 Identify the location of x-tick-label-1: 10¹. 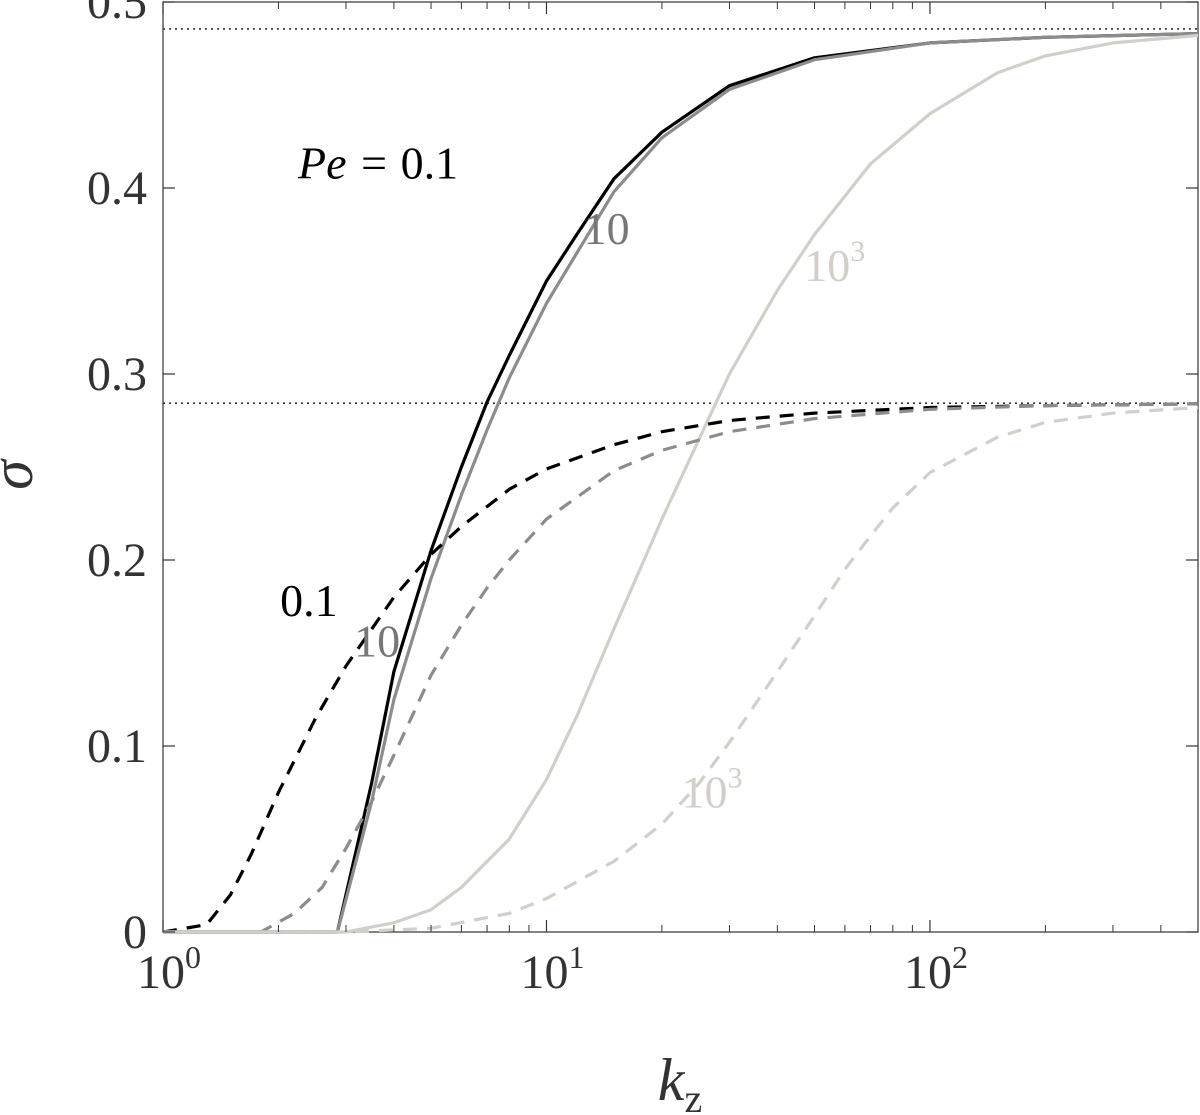
(552, 969).